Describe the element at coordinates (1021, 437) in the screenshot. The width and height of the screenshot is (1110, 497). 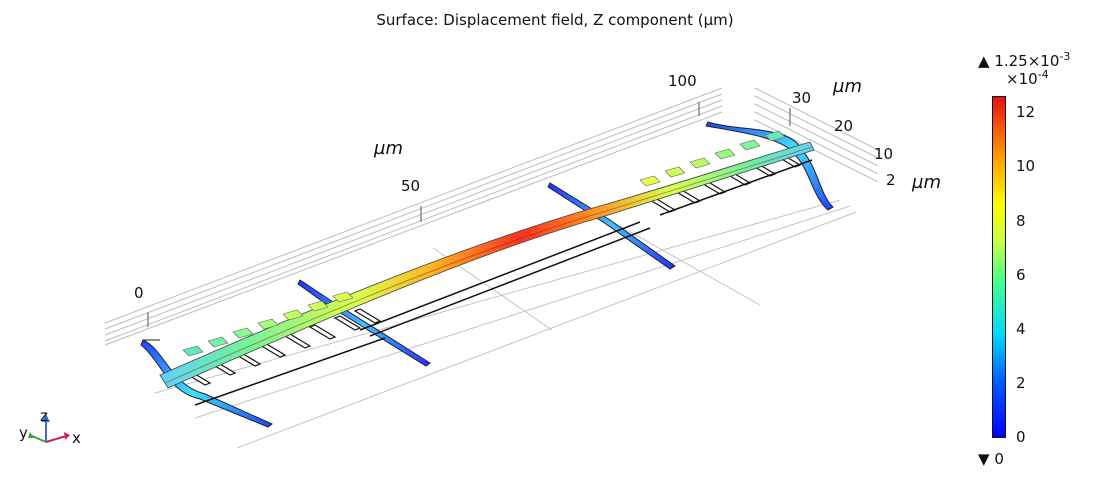
I see `colorbar-tick-0: 0` at that location.